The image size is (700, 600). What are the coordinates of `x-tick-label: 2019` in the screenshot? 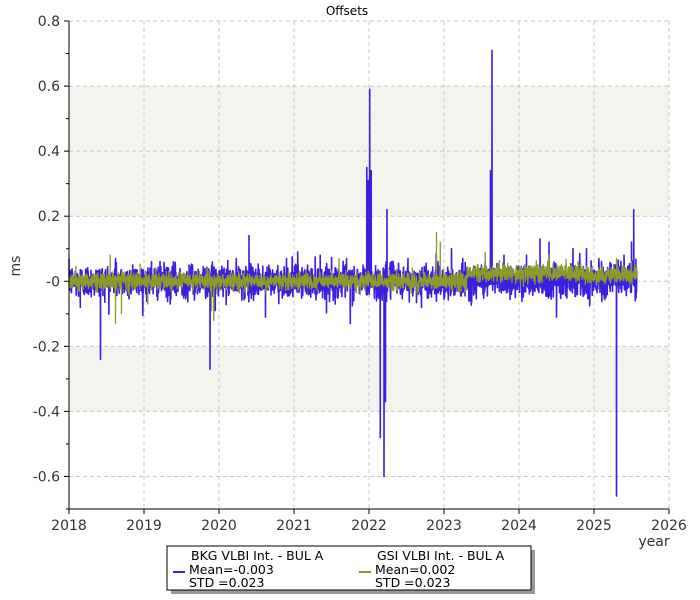 It's located at (144, 526).